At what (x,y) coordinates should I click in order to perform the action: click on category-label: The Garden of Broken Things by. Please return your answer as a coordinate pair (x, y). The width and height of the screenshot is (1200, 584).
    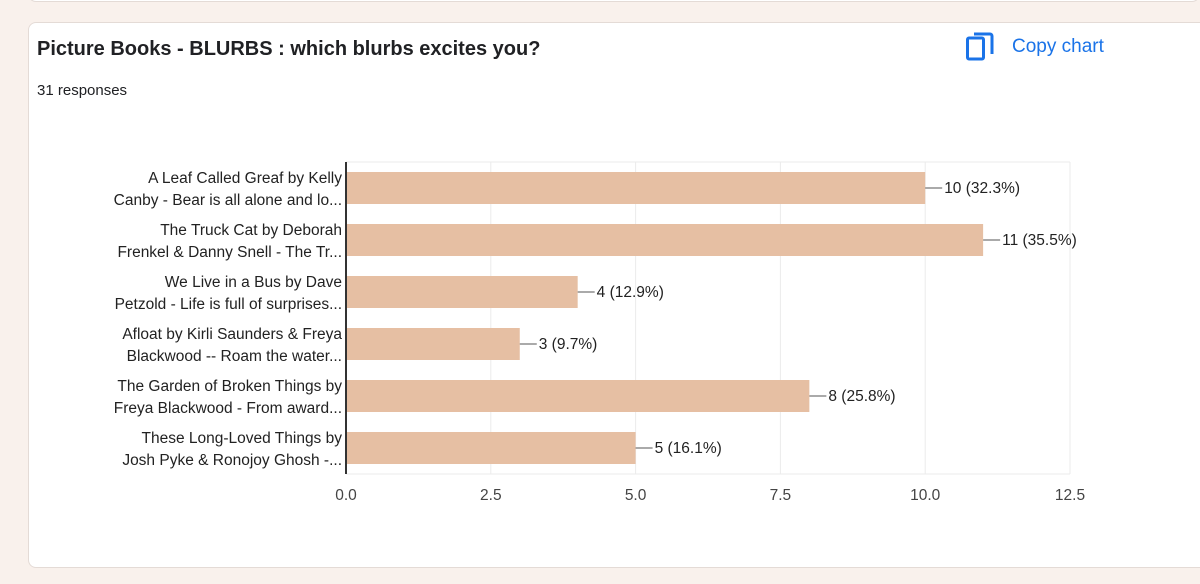
    Looking at the image, I should click on (229, 386).